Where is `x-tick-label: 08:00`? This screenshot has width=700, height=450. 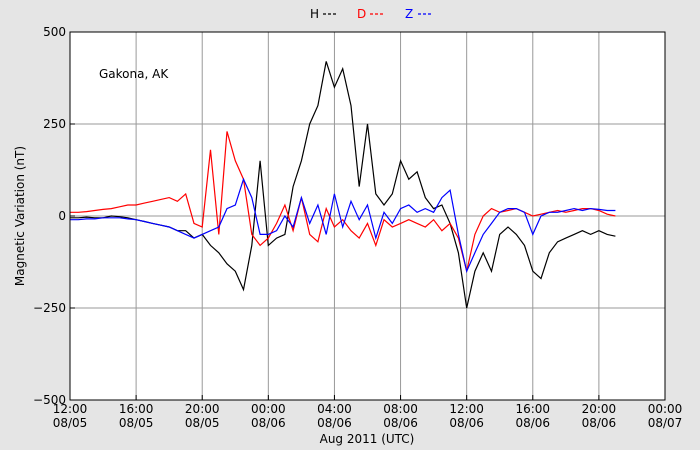
x-tick-label: 08:00 is located at coordinates (400, 409).